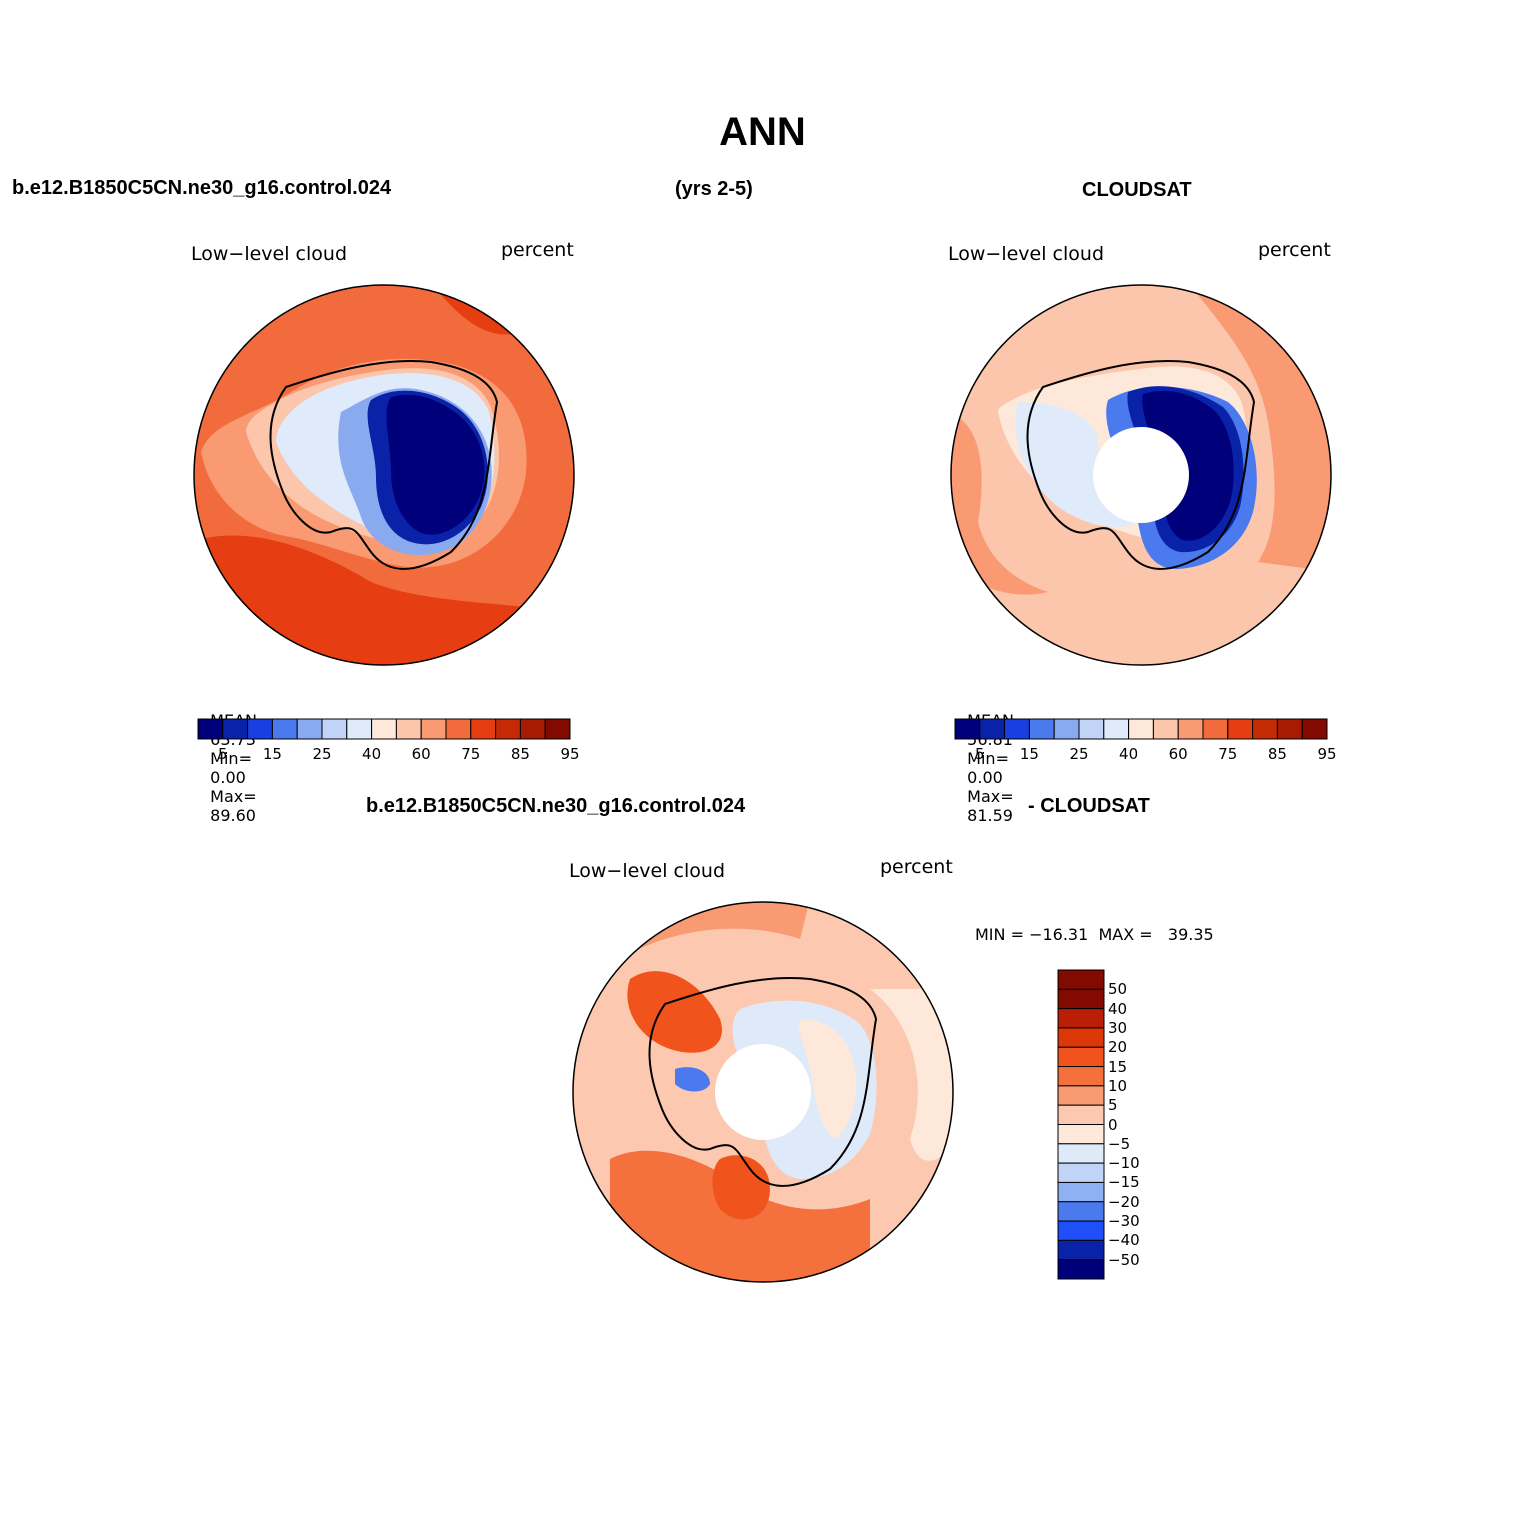 The height and width of the screenshot is (1525, 1525). I want to click on diff-units-label: percent, so click(916, 867).